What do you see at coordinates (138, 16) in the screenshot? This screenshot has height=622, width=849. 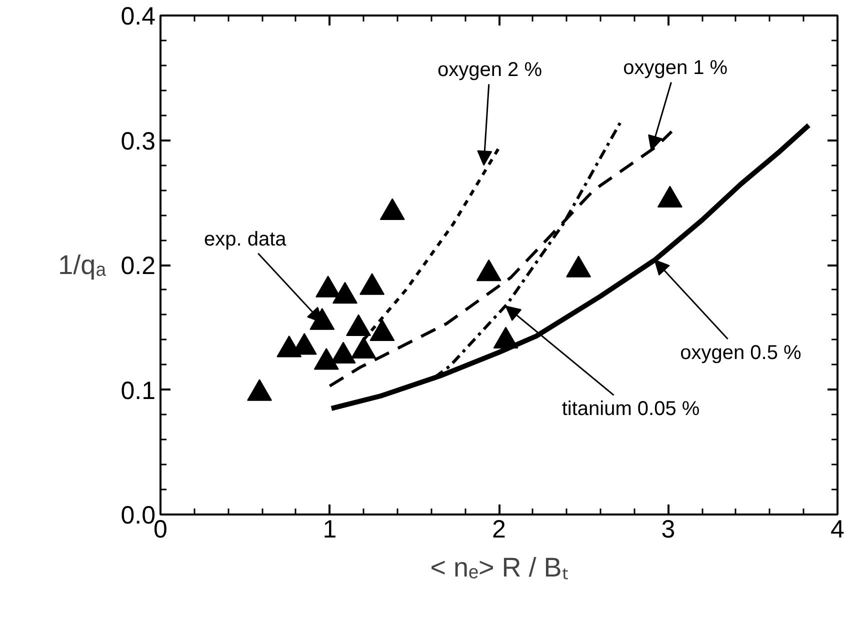 I see `y-tick-label: 0.4` at bounding box center [138, 16].